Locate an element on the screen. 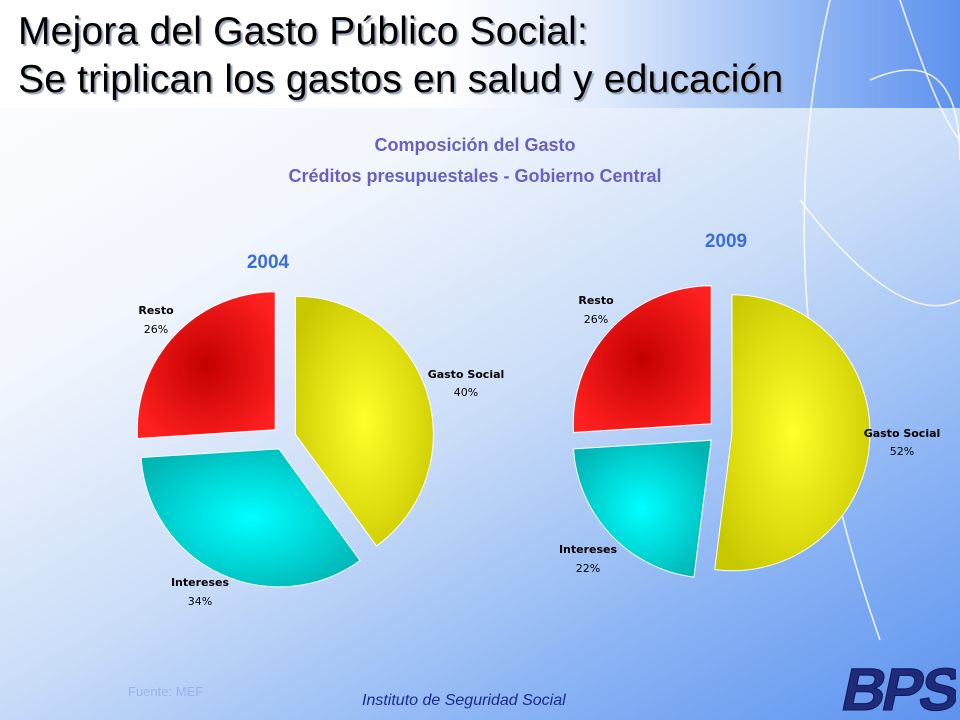 This screenshot has height=720, width=960. pie-2004-title: 2004 is located at coordinates (268, 262).